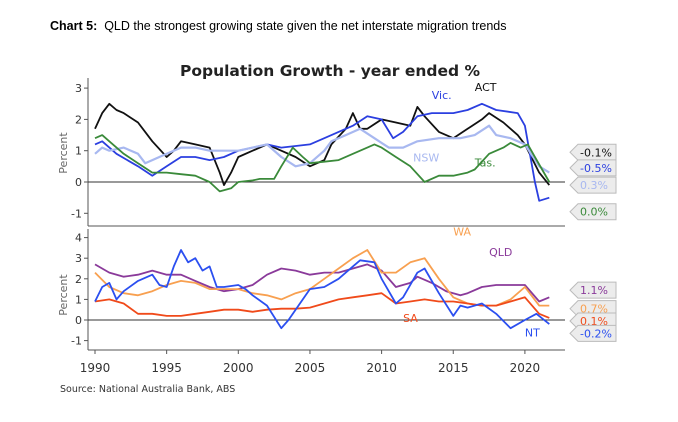  Describe the element at coordinates (310, 368) in the screenshot. I see `x-tick-label: 2005` at that location.